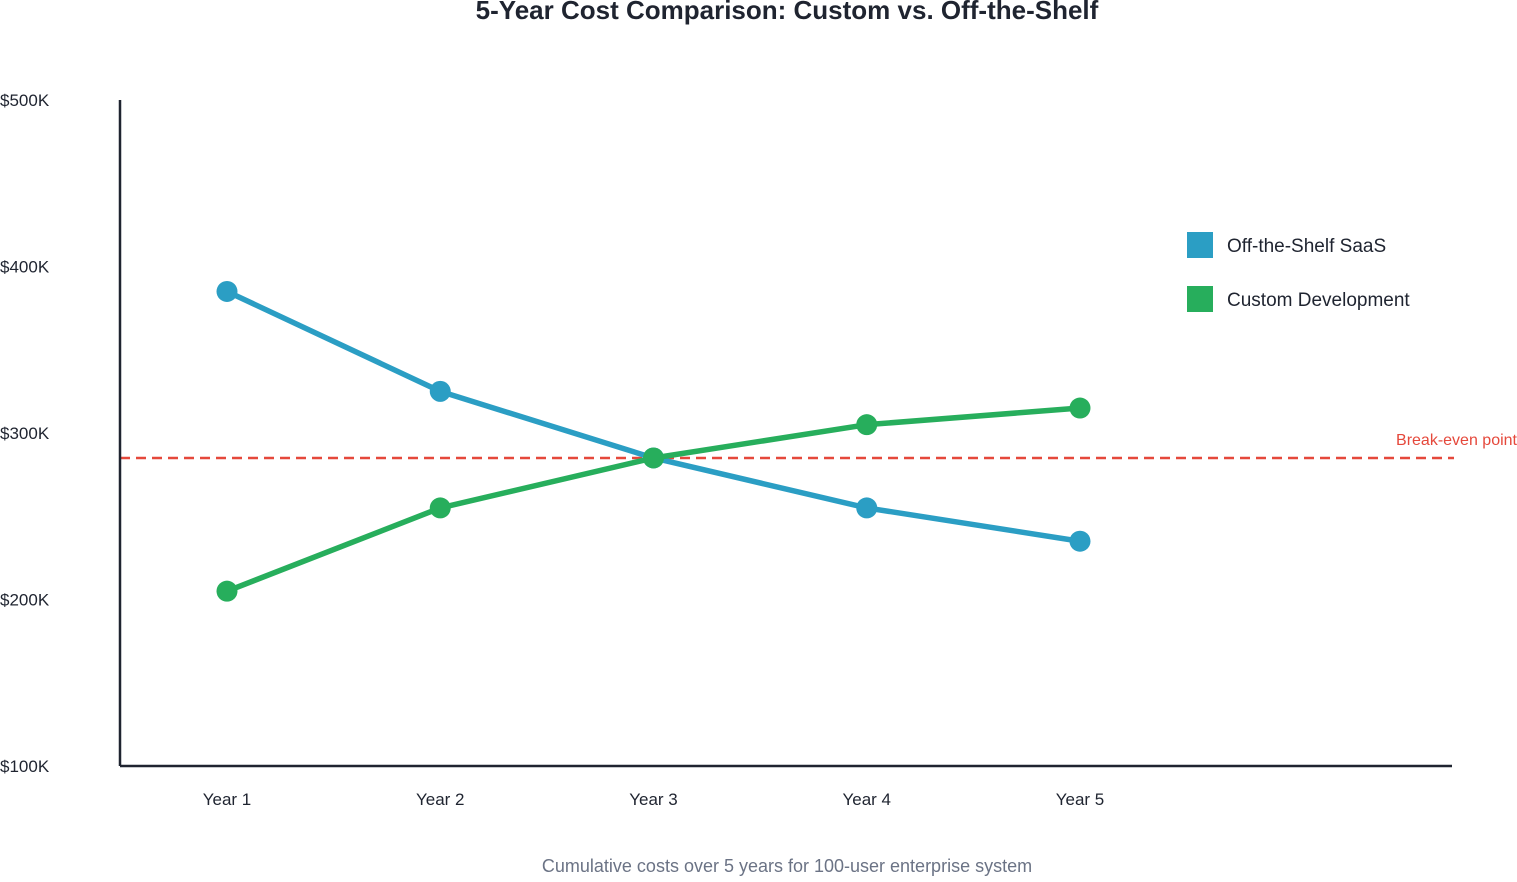 The width and height of the screenshot is (1517, 882). What do you see at coordinates (25, 433) in the screenshot?
I see `y-tick-label: $300K` at bounding box center [25, 433].